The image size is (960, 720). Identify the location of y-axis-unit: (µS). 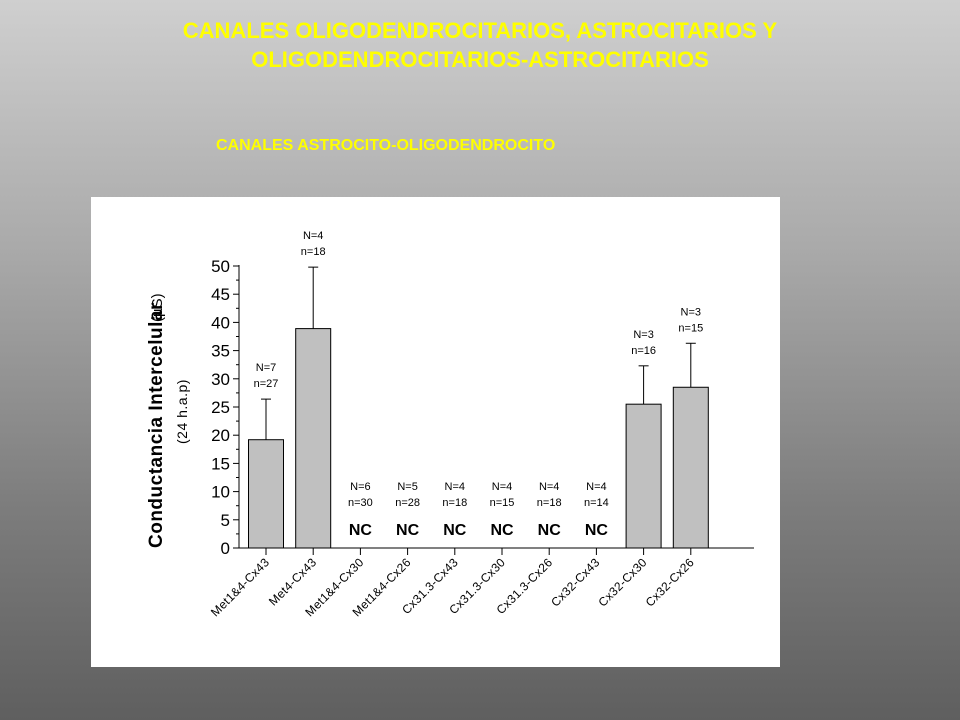
(157, 307).